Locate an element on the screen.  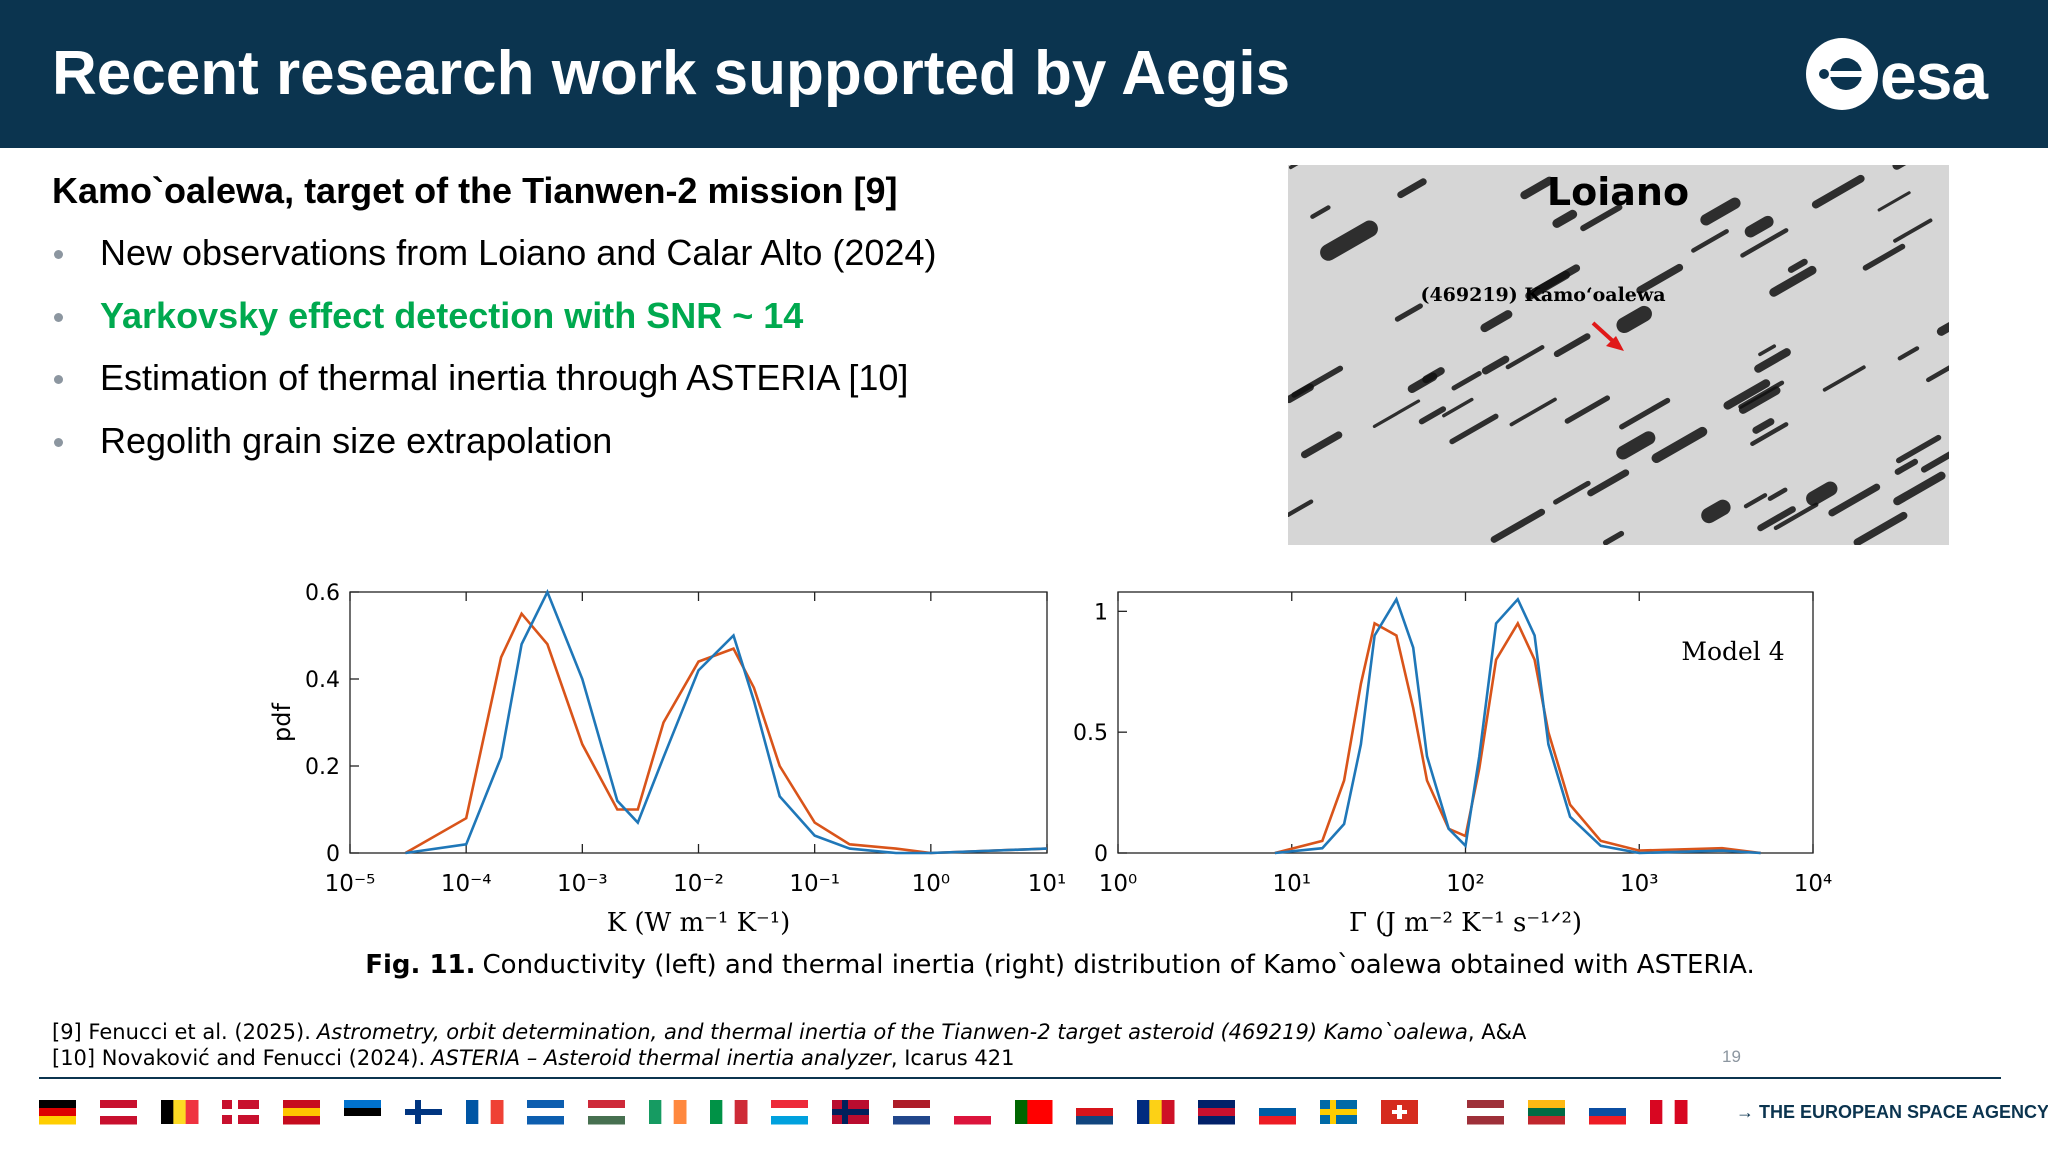
arrowhead is located at coordinates (1615, 343).